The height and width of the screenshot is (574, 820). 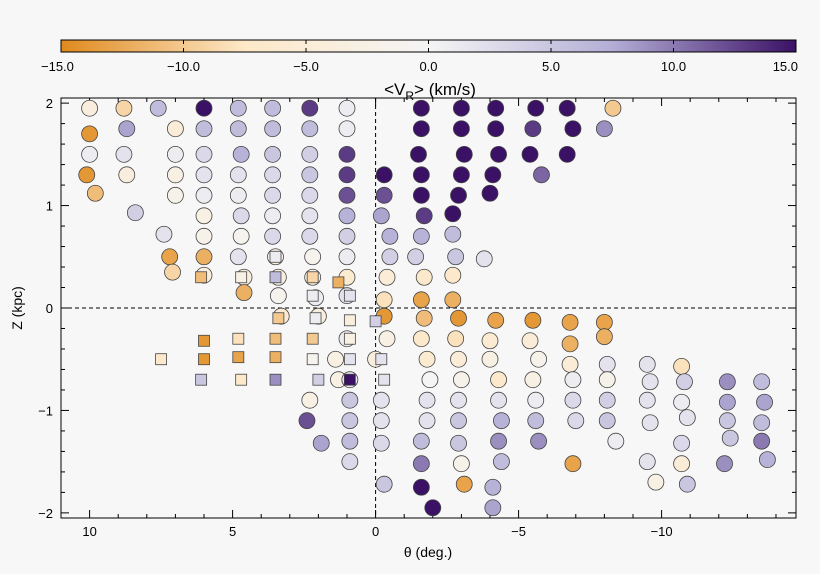 I want to click on colorbar-tick-label: 0.0, so click(x=428, y=66).